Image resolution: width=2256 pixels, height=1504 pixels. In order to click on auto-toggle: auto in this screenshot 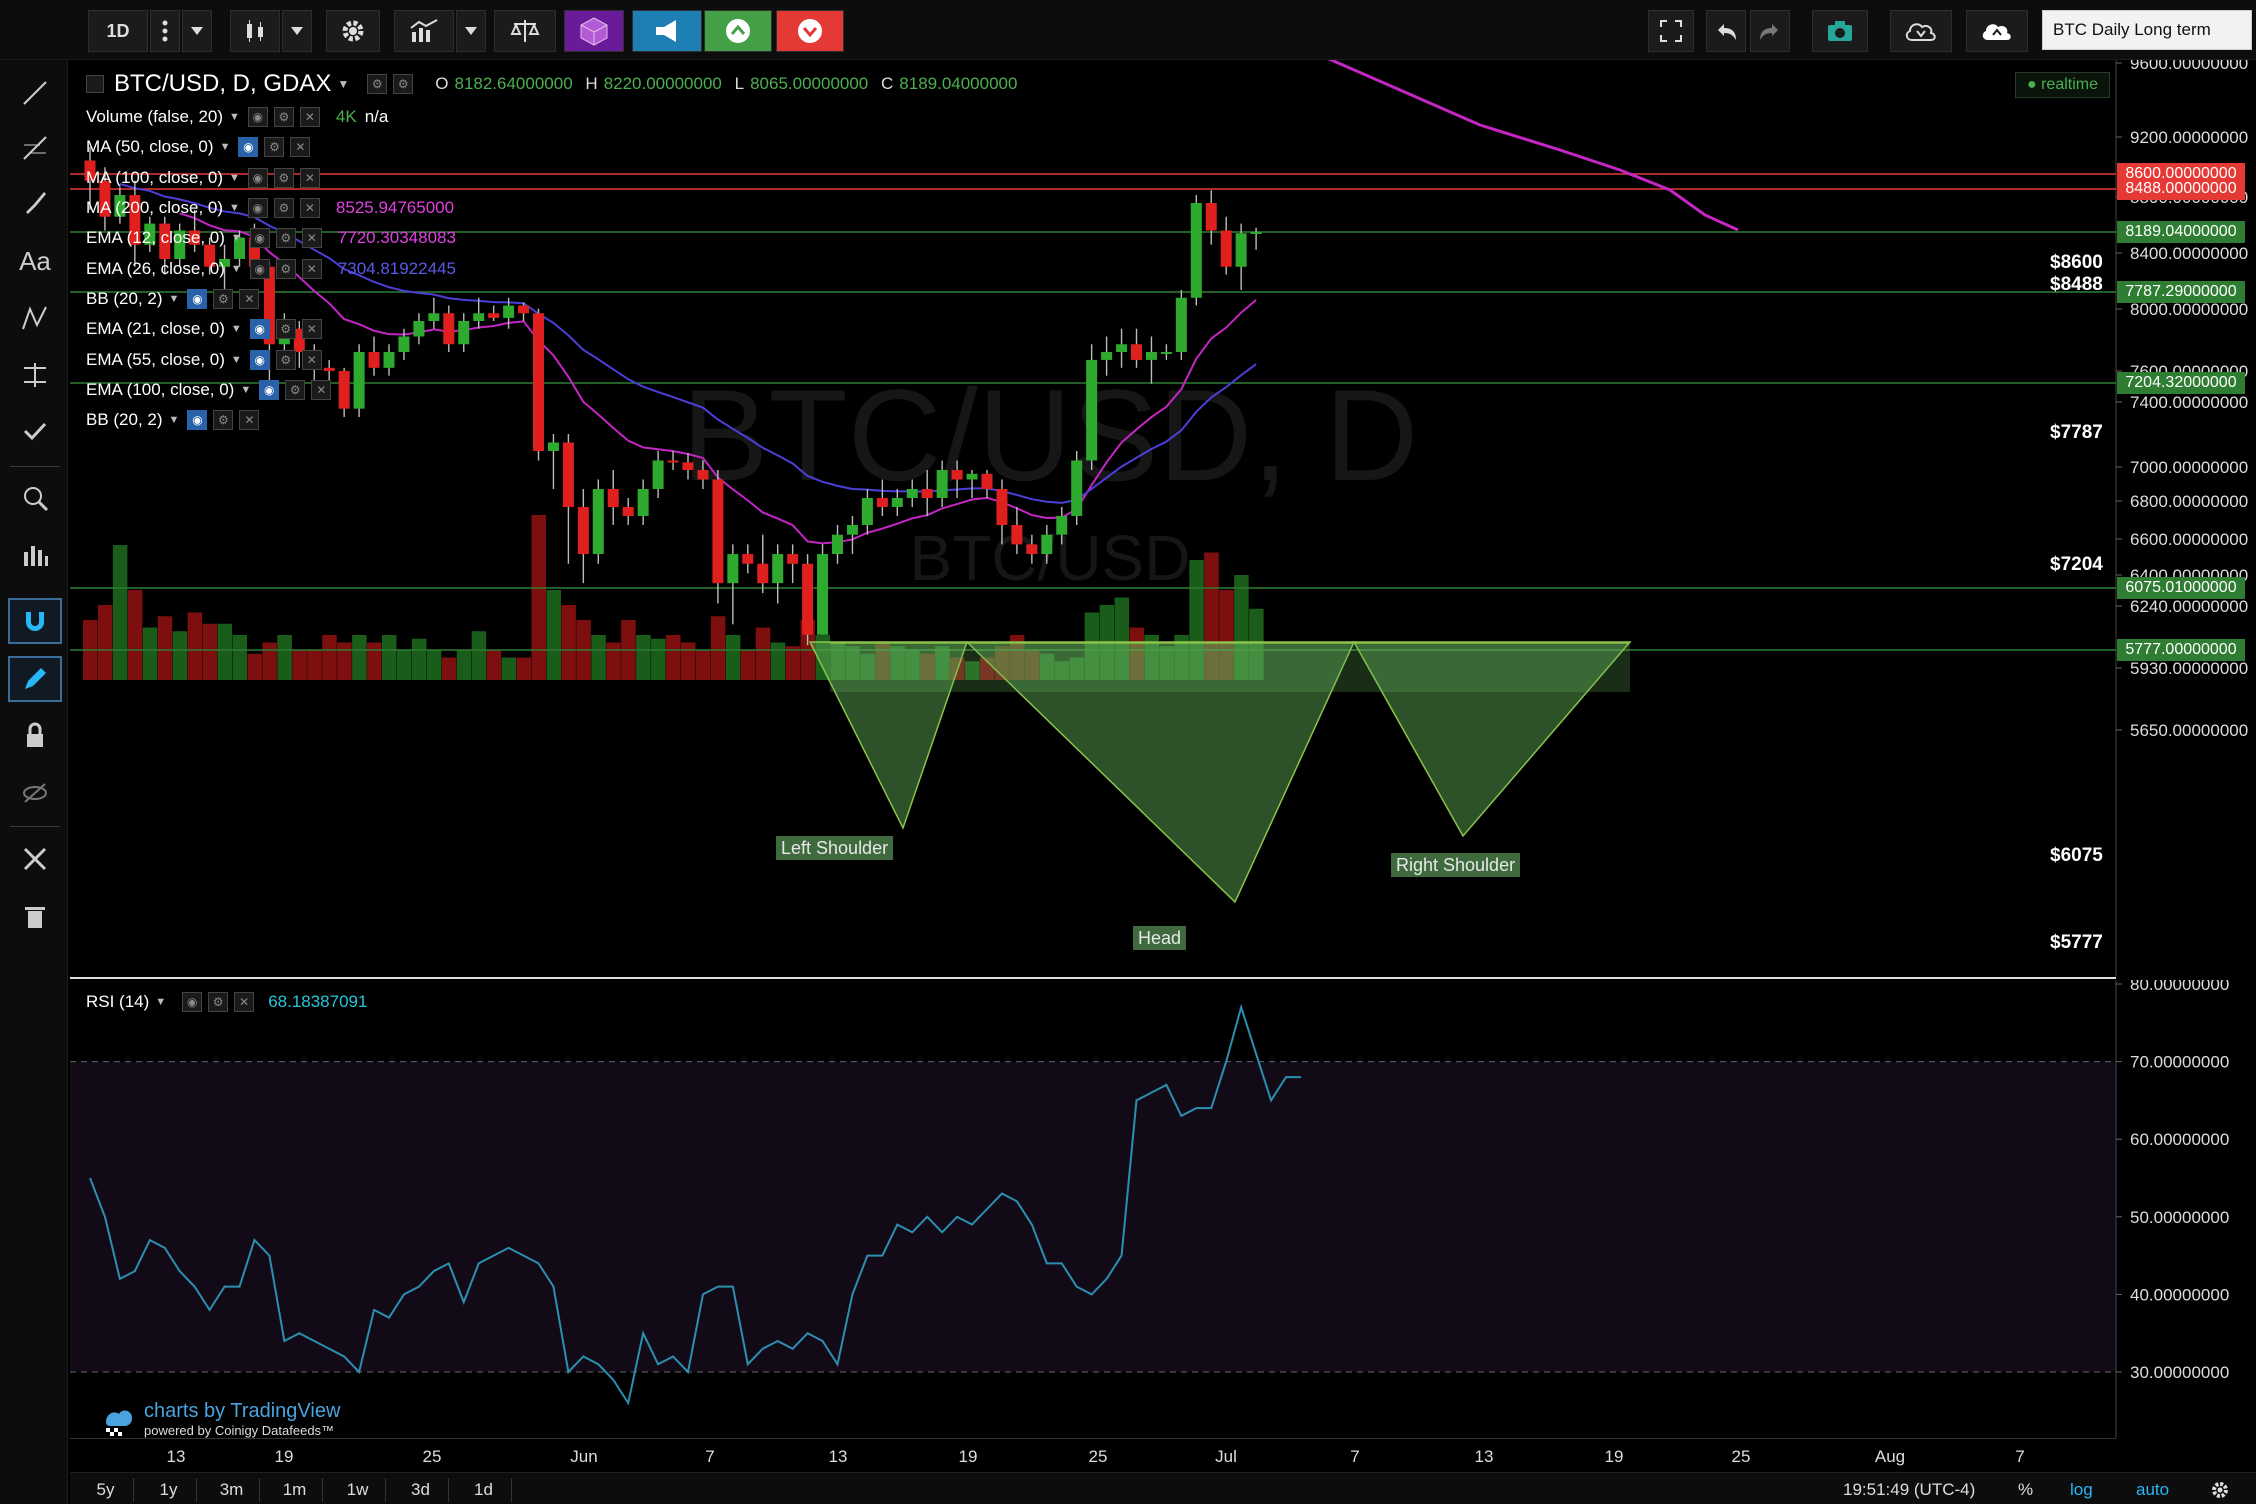, I will do `click(2153, 1489)`.